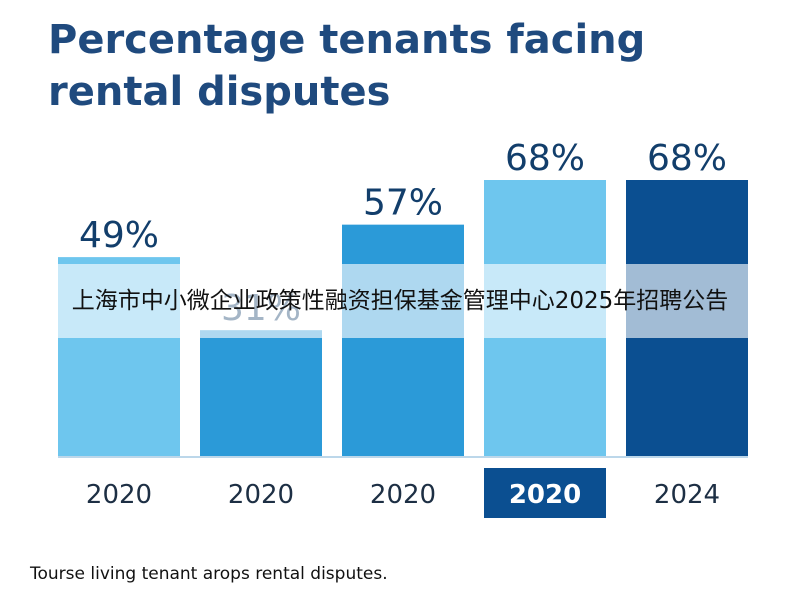  I want to click on category-highlight-box, so click(545, 493).